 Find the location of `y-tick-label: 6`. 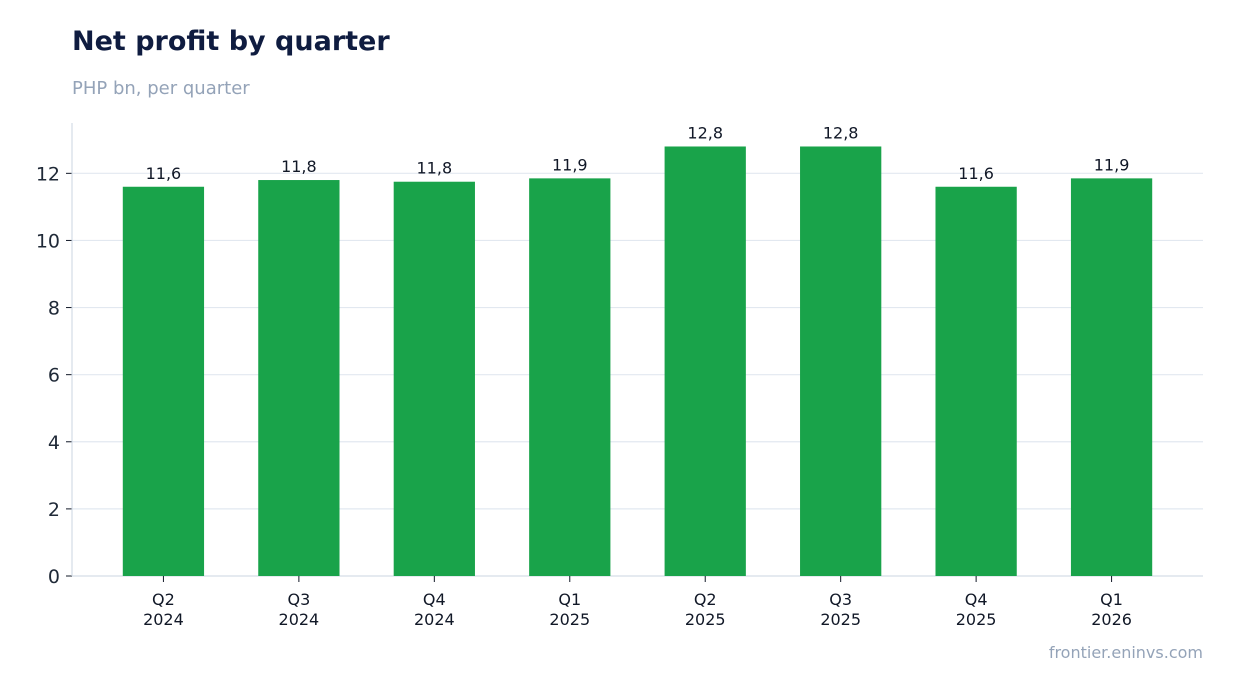

y-tick-label: 6 is located at coordinates (54, 376).